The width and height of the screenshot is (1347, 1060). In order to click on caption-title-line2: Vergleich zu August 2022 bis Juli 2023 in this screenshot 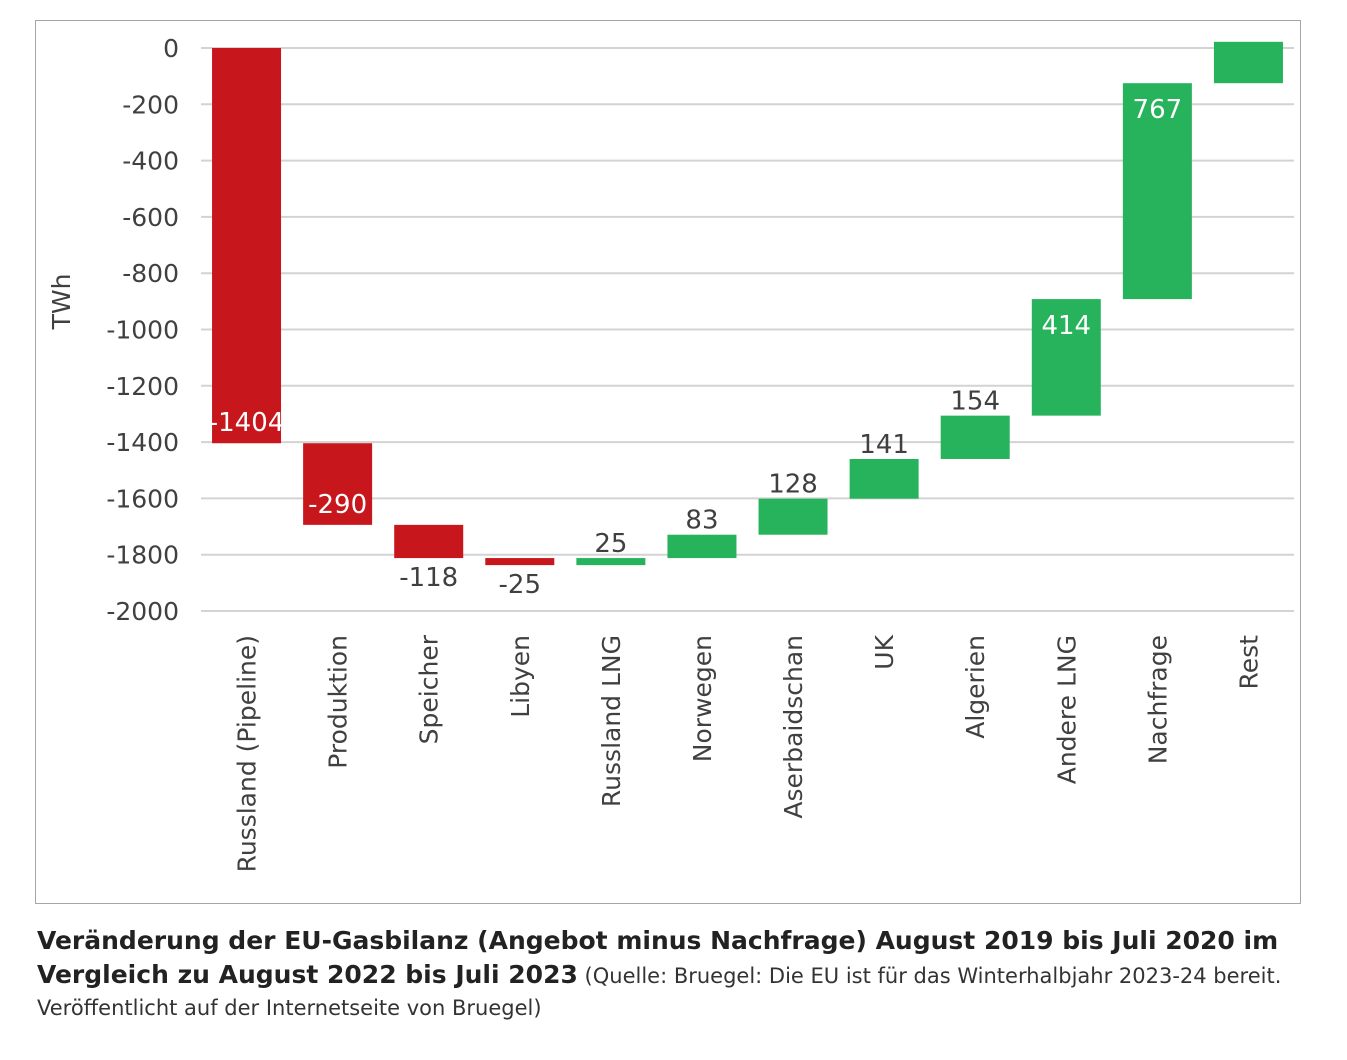, I will do `click(307, 974)`.